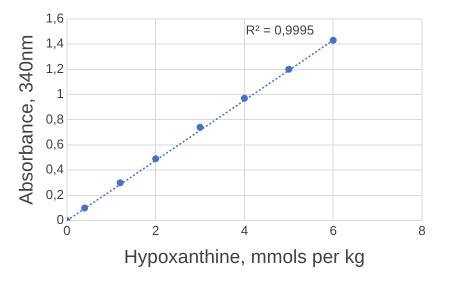  What do you see at coordinates (244, 230) in the screenshot?
I see `x-tick-label: 4` at bounding box center [244, 230].